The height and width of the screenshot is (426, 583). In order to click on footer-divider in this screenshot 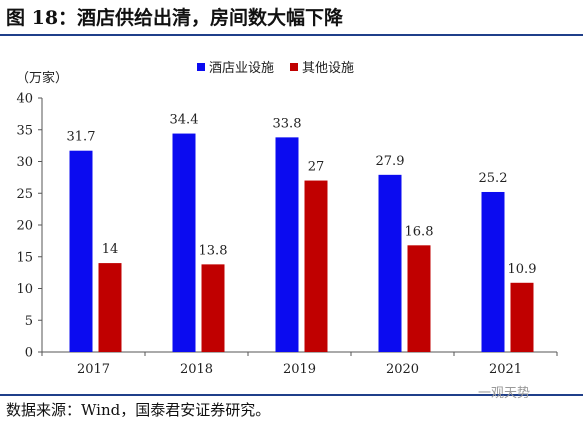, I will do `click(291, 395)`.